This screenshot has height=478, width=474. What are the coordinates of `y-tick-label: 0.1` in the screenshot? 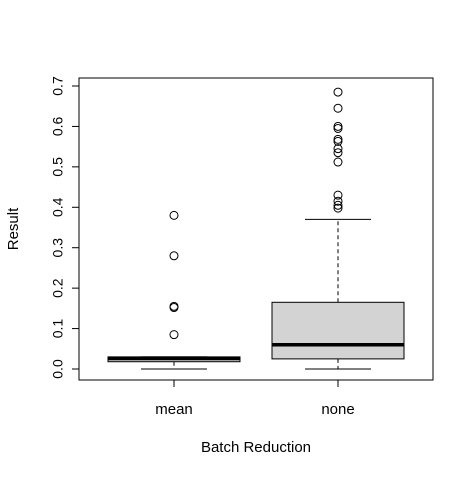 It's located at (58, 329).